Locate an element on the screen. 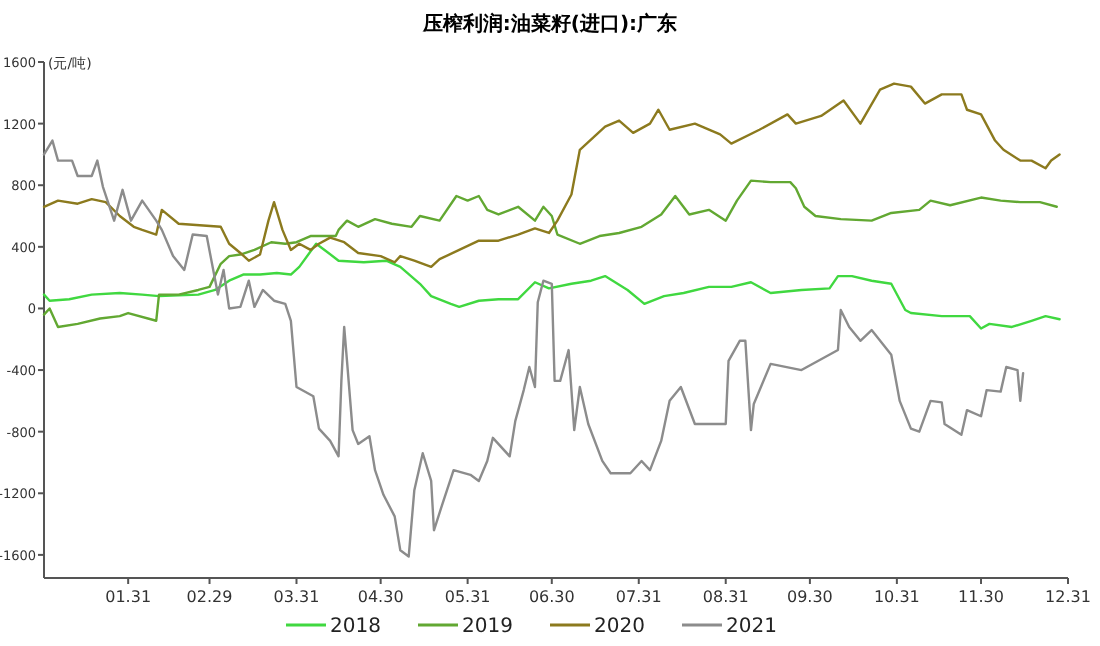  legend-label: 2021 is located at coordinates (751, 627).